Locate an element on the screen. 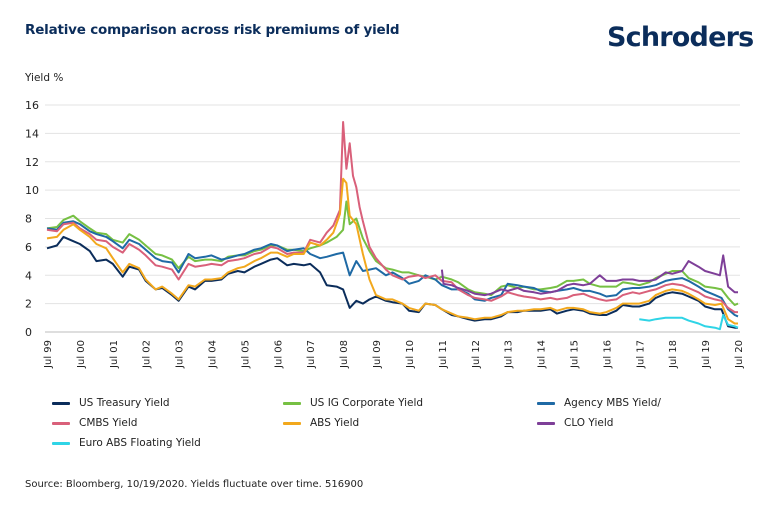  y-tick-label: 0 is located at coordinates (28, 332).